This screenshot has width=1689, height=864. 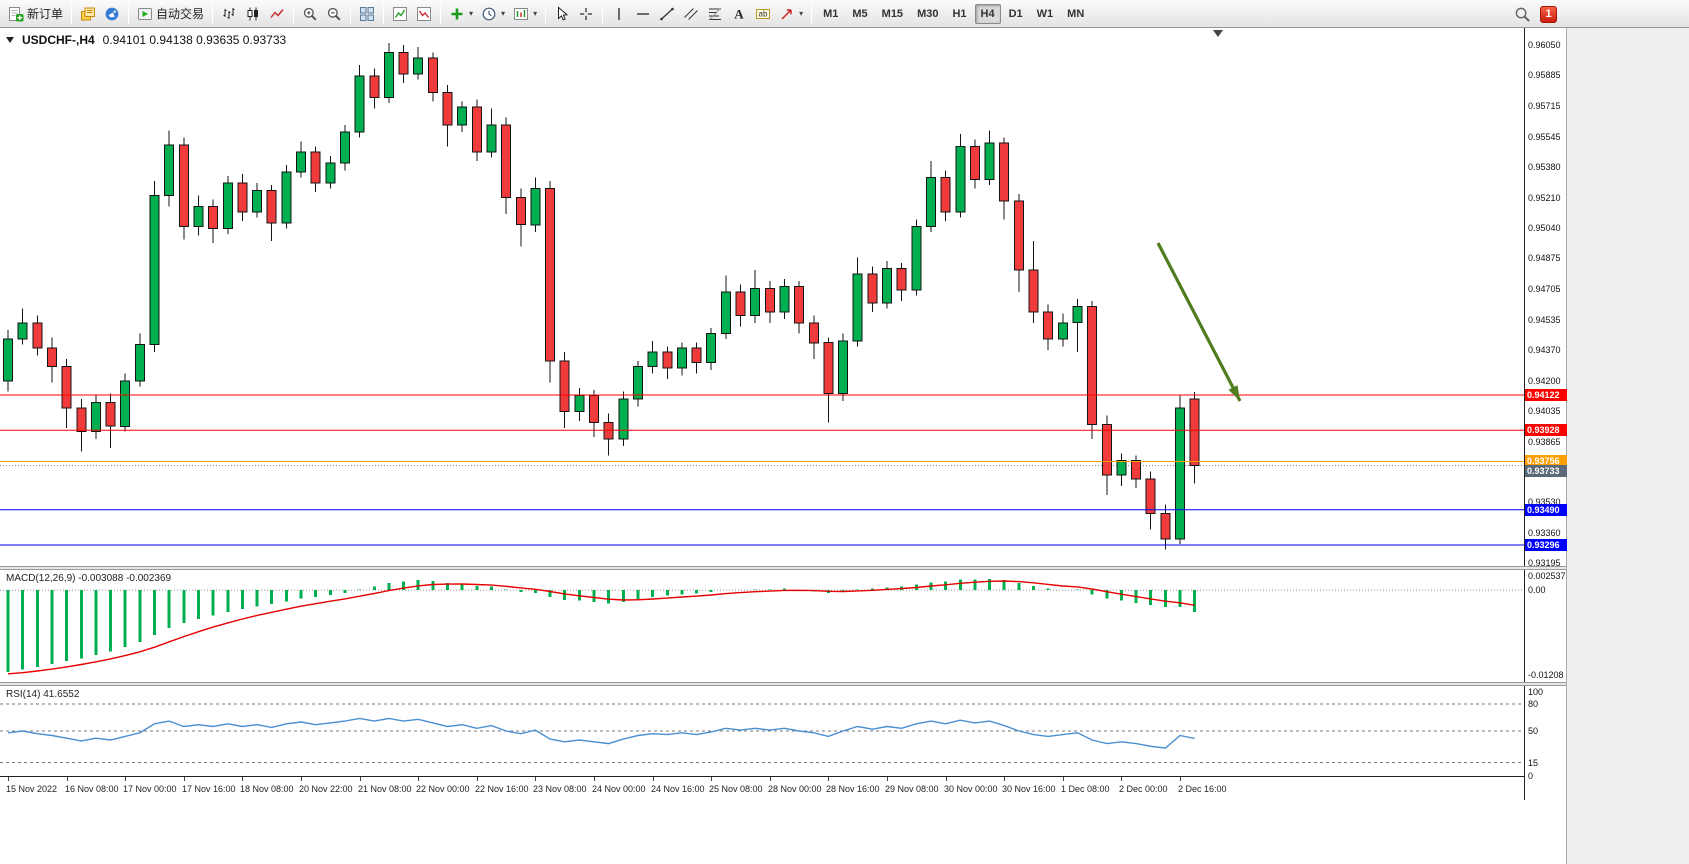 I want to click on svg-text: A, so click(x=739, y=13).